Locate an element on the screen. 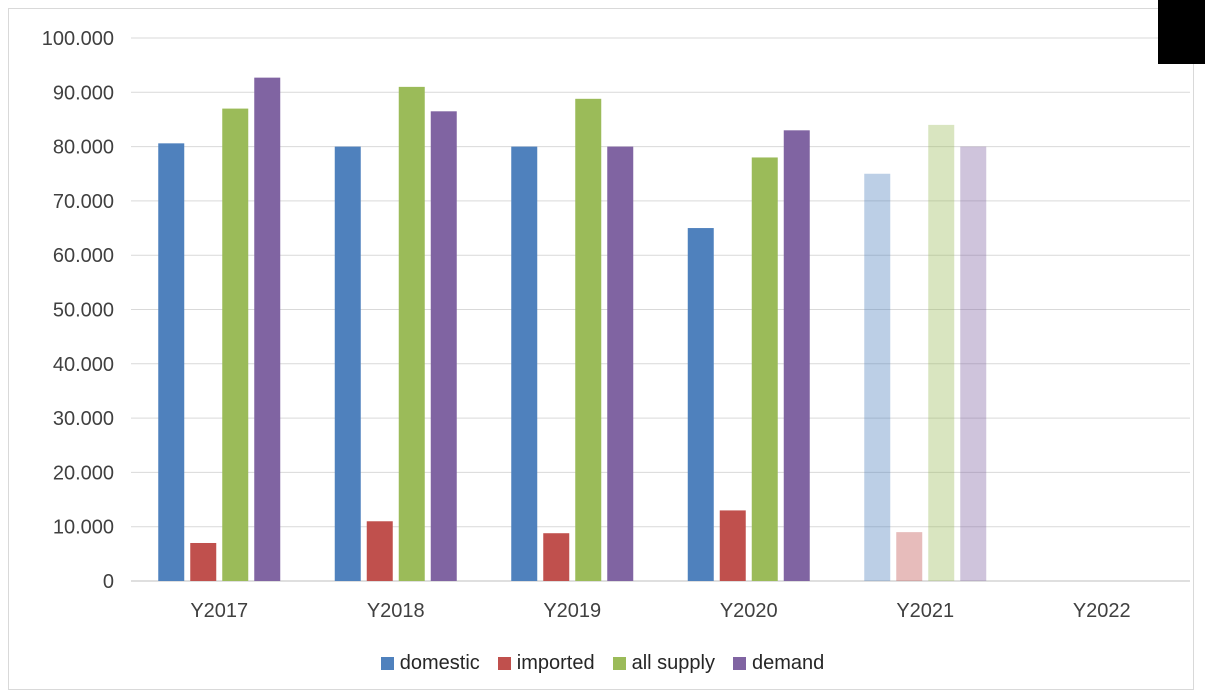 The height and width of the screenshot is (699, 1205). bar-domestic-Y2021 is located at coordinates (877, 377).